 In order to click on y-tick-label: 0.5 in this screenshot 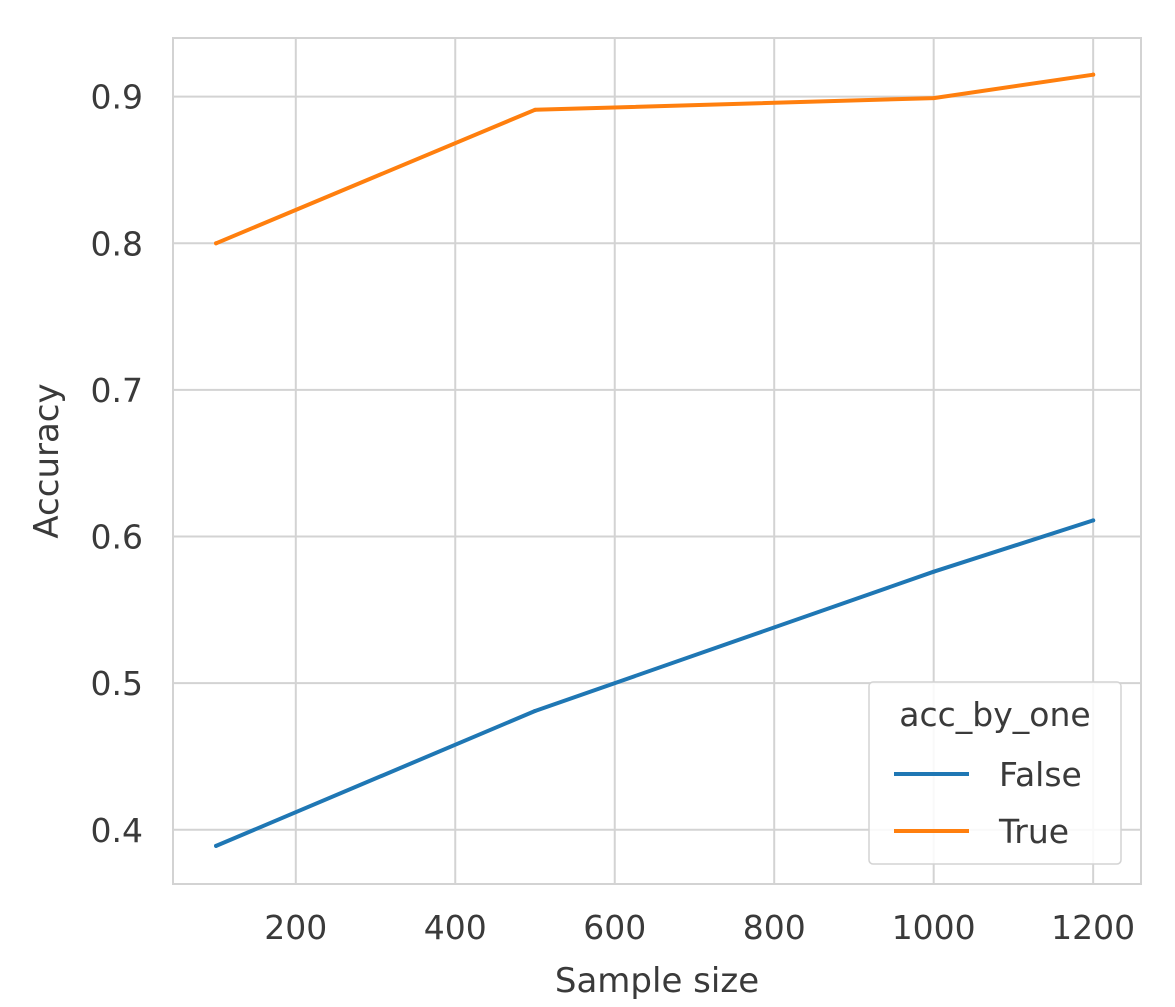, I will do `click(117, 683)`.